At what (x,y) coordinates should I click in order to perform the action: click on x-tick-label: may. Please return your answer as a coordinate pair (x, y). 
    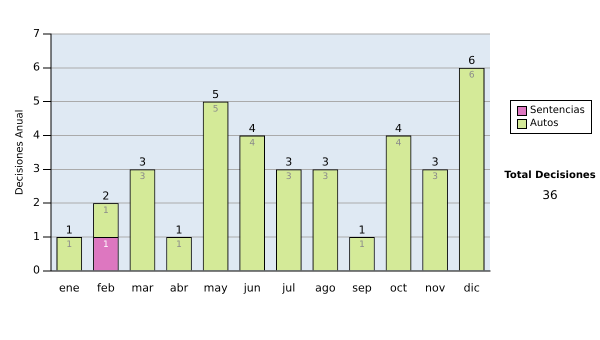
    Looking at the image, I should click on (216, 287).